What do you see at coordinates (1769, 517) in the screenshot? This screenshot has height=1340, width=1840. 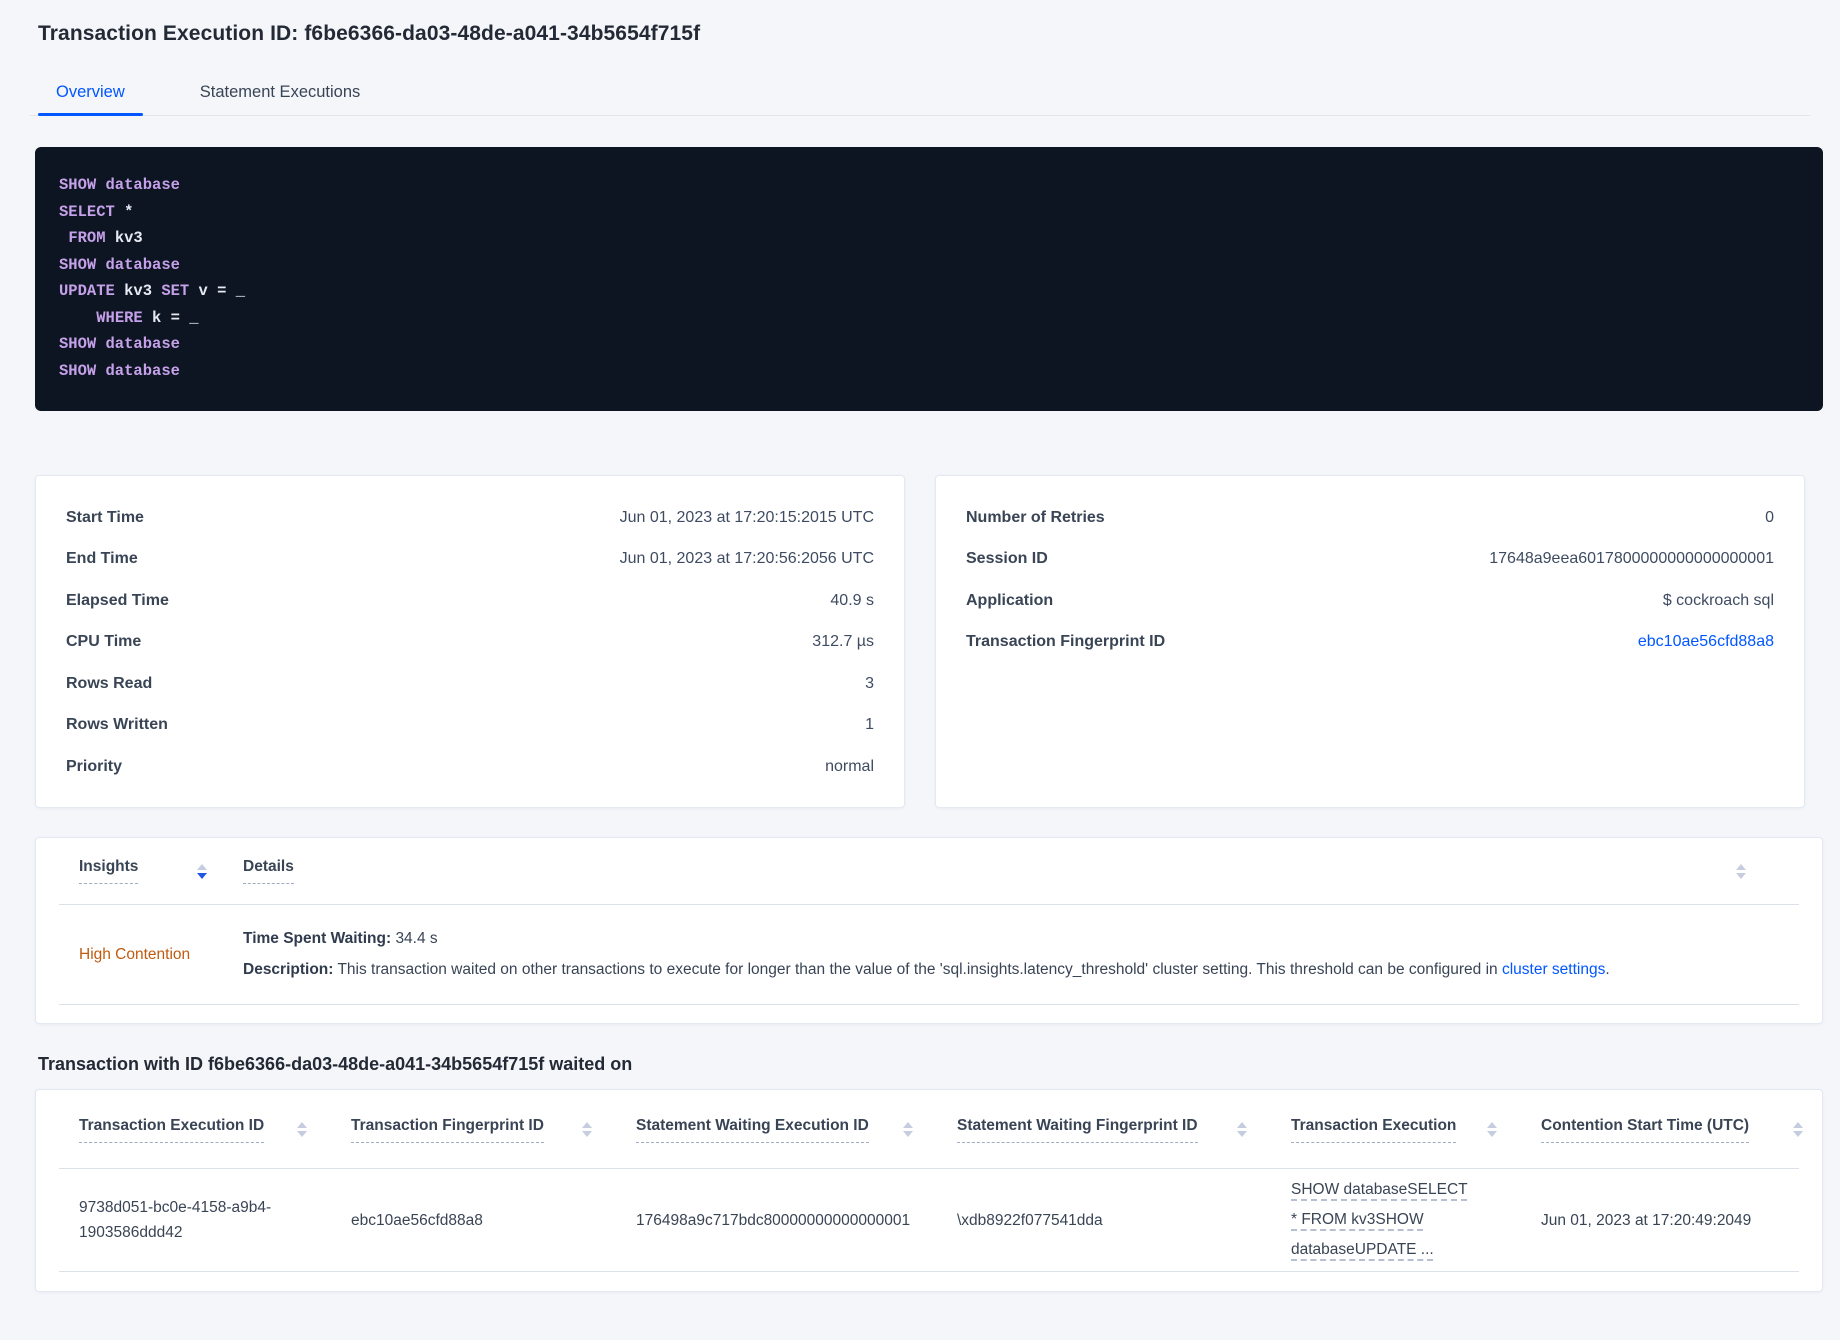 I see `detail-value: 0` at bounding box center [1769, 517].